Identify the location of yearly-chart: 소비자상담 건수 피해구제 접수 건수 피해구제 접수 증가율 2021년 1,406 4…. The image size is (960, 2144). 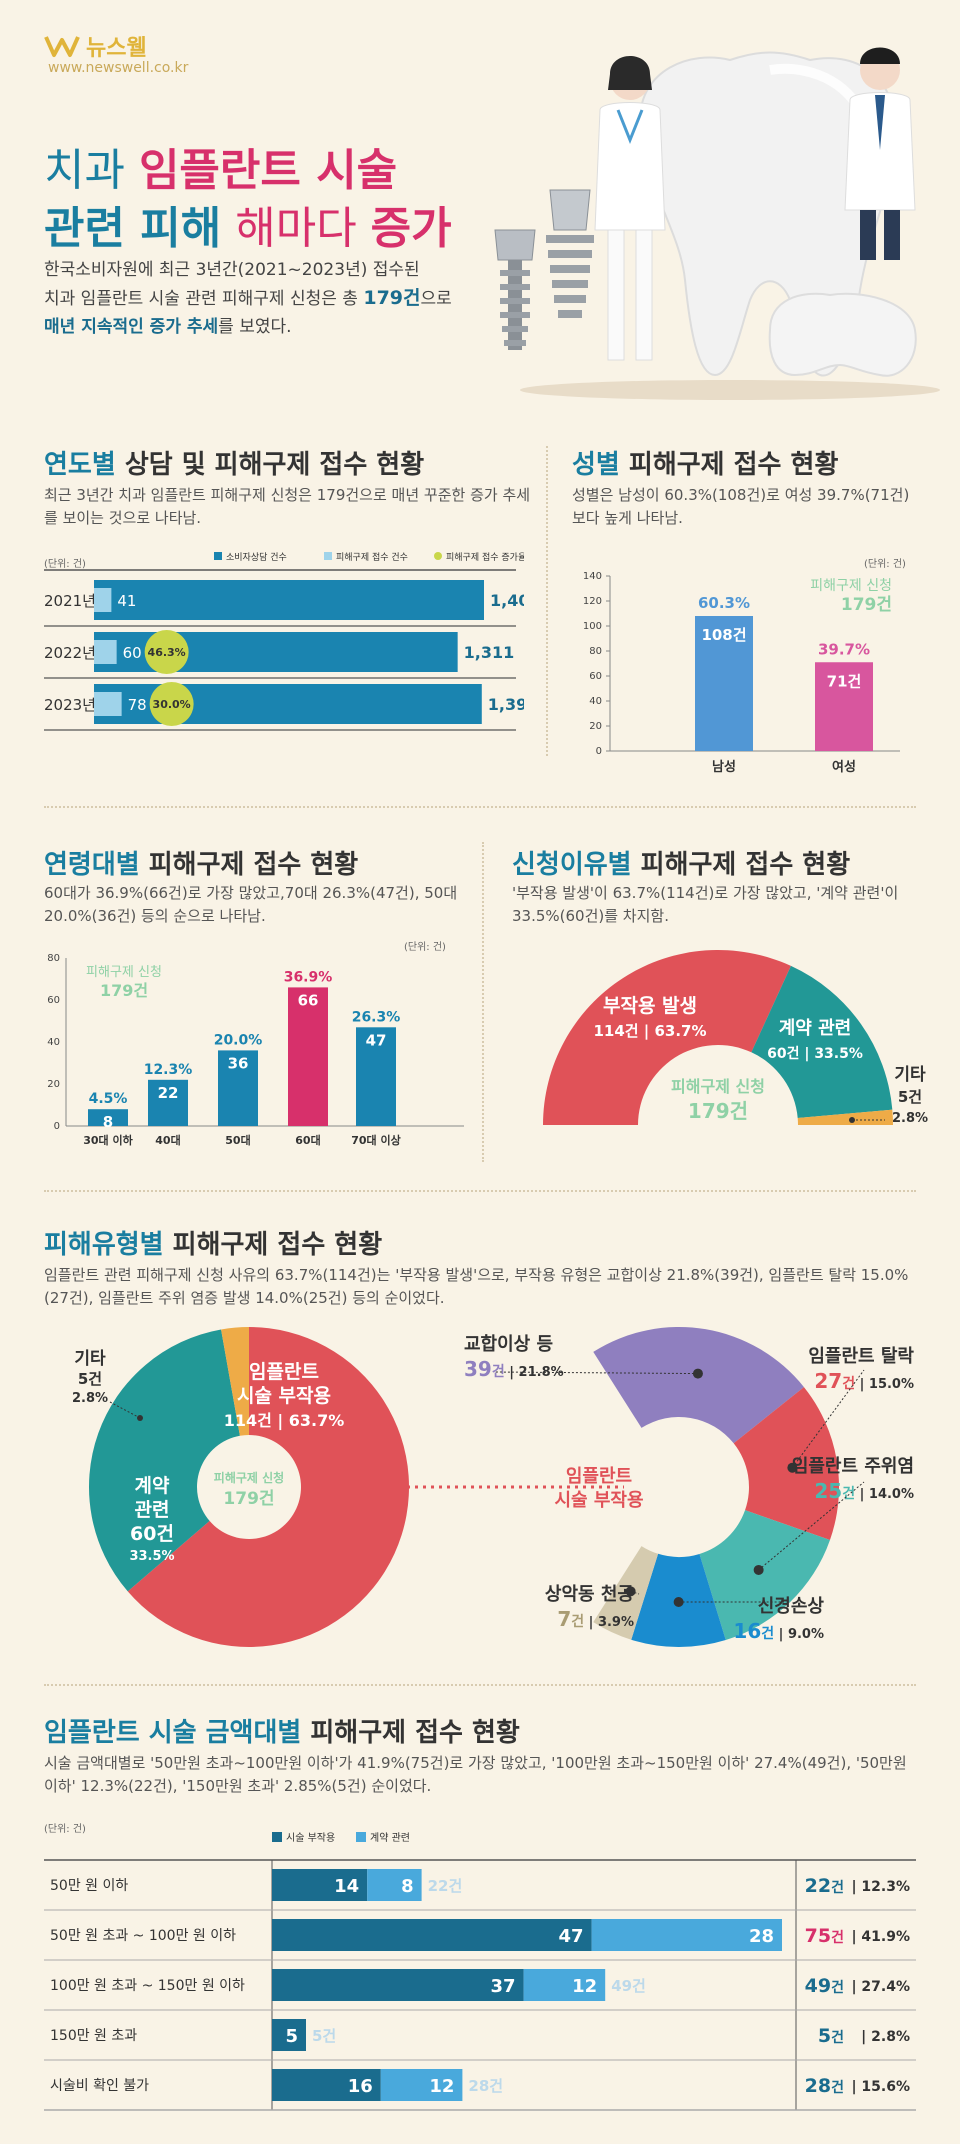
(284, 641).